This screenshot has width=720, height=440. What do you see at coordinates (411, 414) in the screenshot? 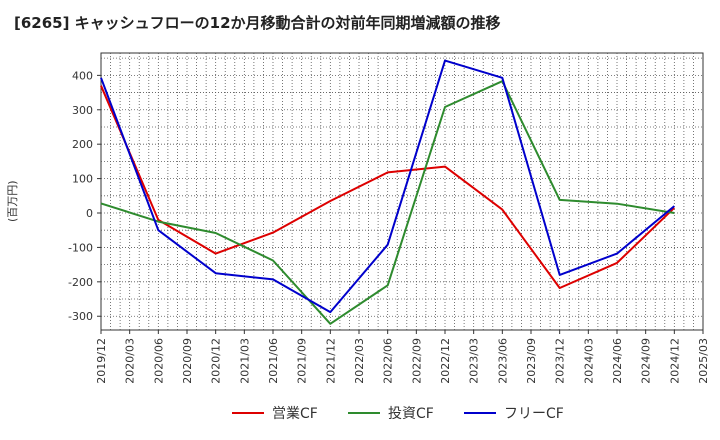
I see `legend-label-2: 投資CF` at bounding box center [411, 414].